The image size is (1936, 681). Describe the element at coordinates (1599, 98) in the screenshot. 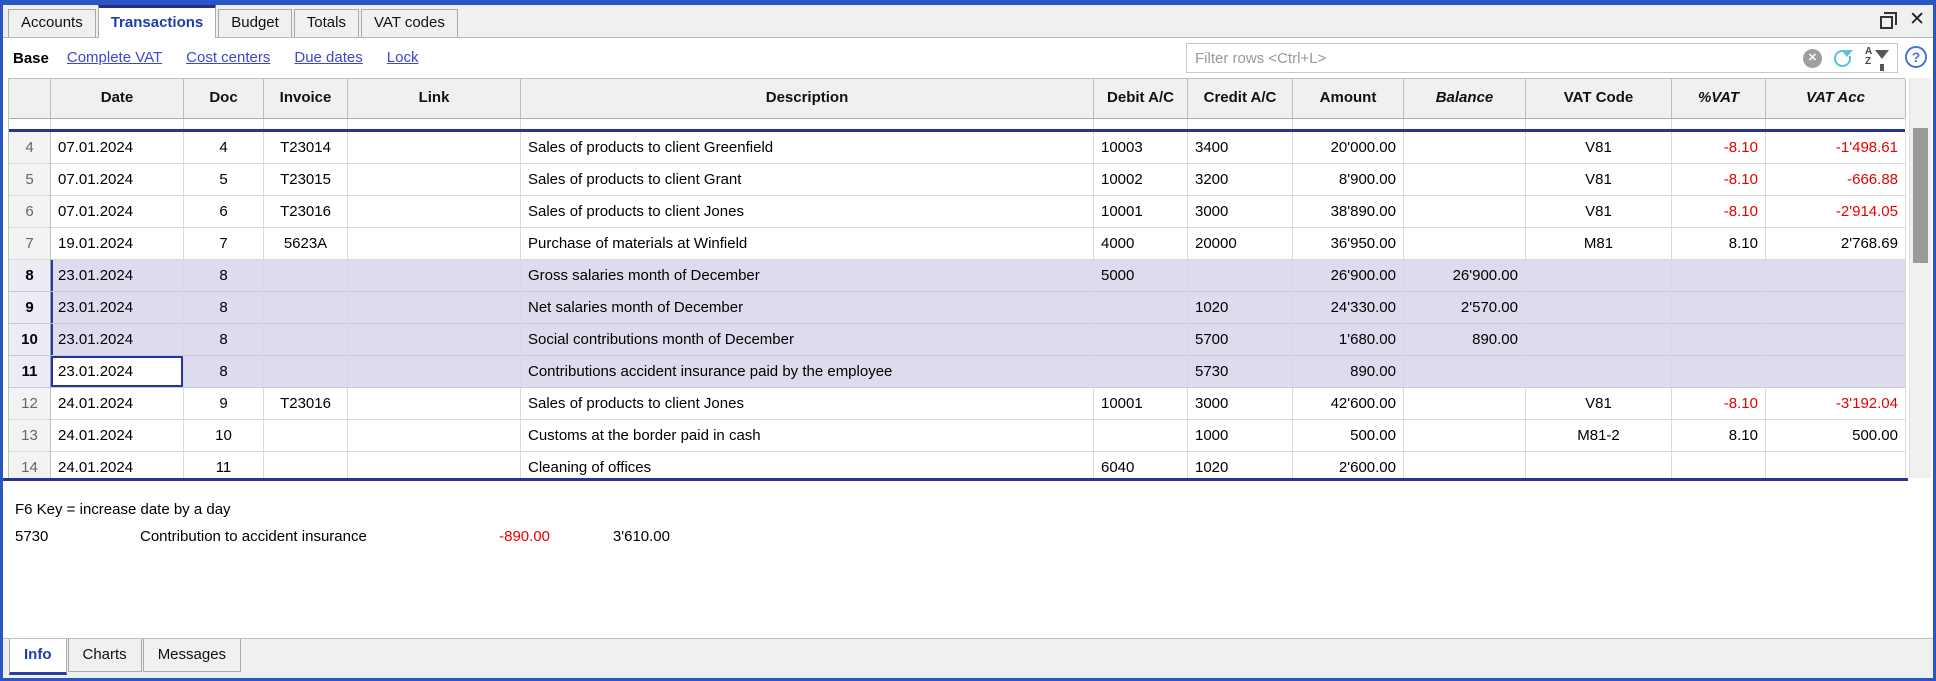

I see `column-header-vat_code: VAT Code` at that location.